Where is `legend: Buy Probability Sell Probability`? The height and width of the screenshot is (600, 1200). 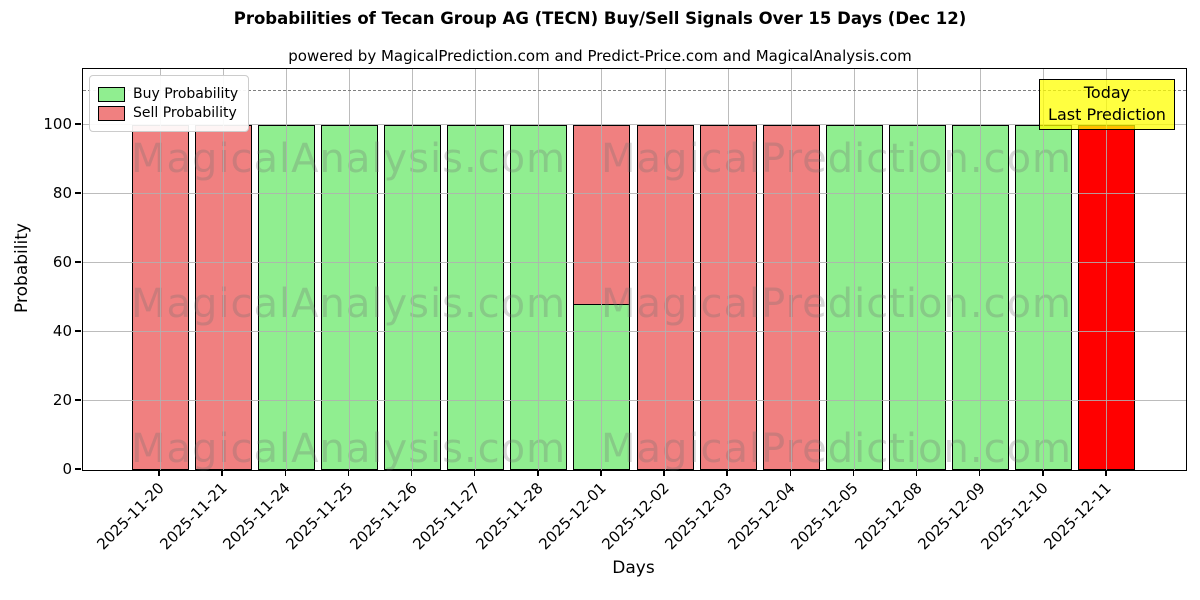
legend: Buy Probability Sell Probability is located at coordinates (169, 103).